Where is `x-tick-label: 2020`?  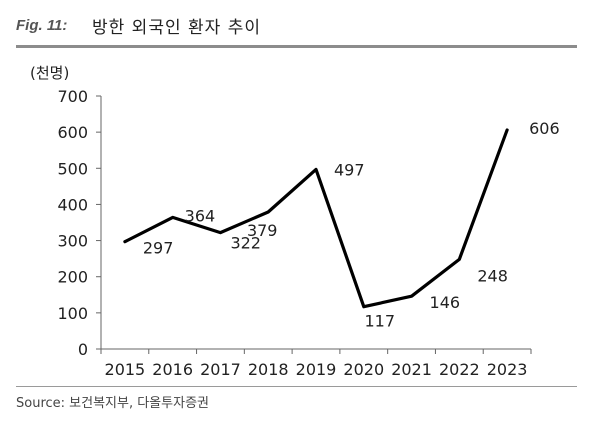
x-tick-label: 2020 is located at coordinates (363, 369).